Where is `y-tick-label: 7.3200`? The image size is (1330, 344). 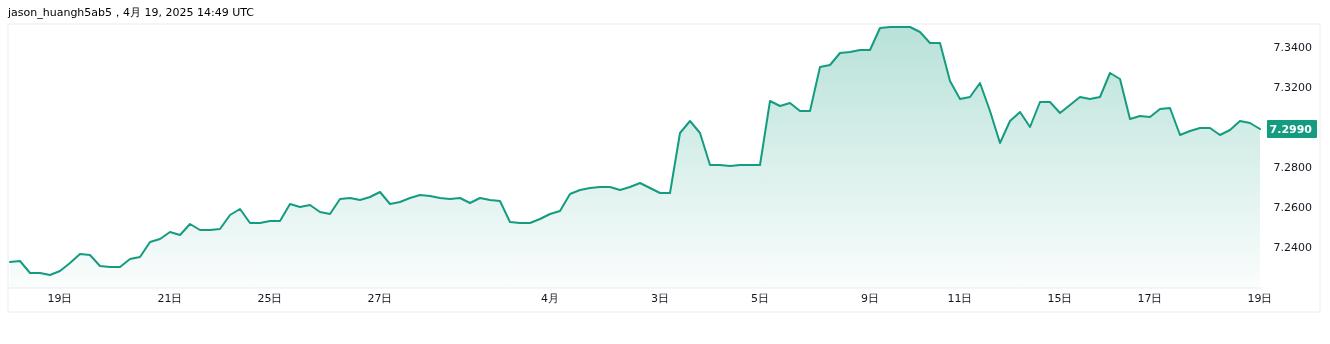
y-tick-label: 7.3200 is located at coordinates (1292, 87).